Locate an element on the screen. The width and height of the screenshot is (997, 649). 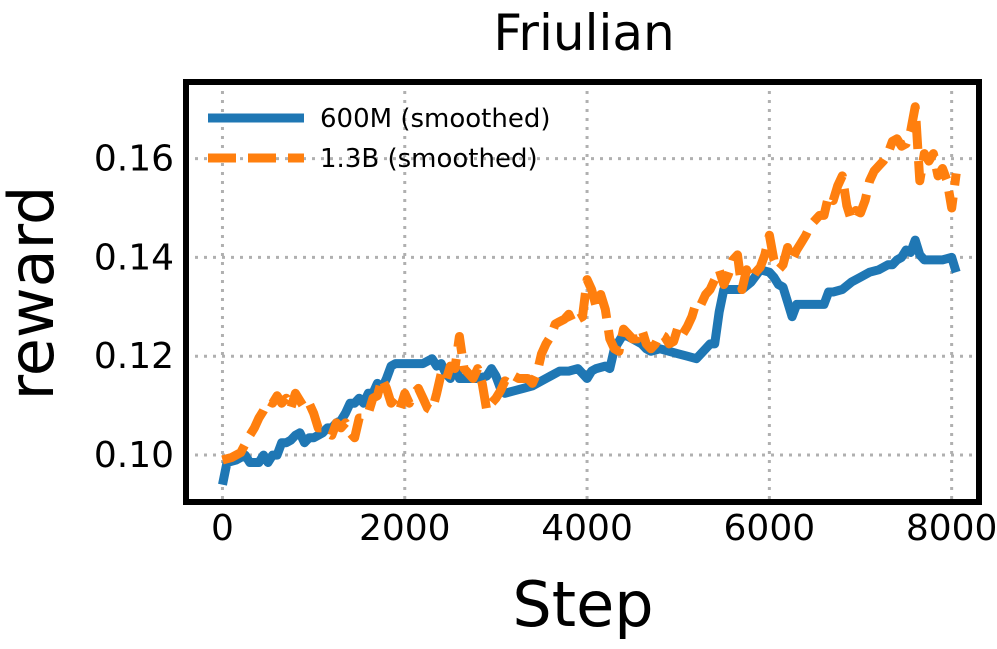
legend: 600M (smoothed) 1.3B (smoothed) is located at coordinates (379, 139).